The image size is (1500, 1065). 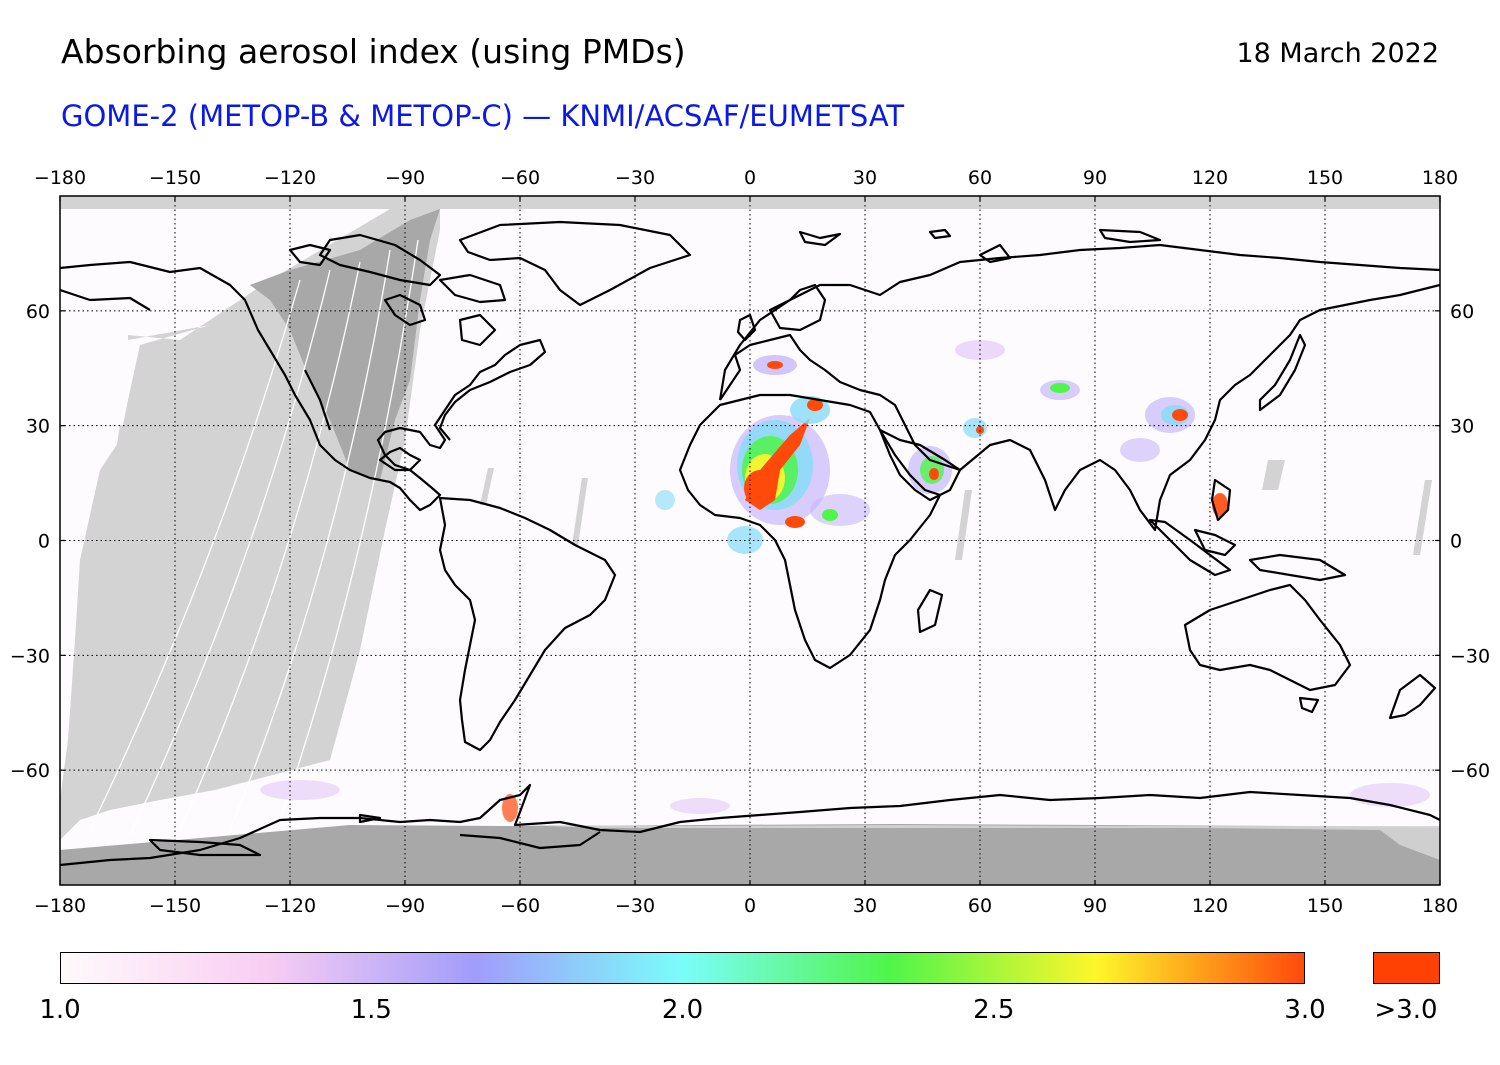 What do you see at coordinates (1325, 906) in the screenshot?
I see `lon-tick-label-bottom: 150` at bounding box center [1325, 906].